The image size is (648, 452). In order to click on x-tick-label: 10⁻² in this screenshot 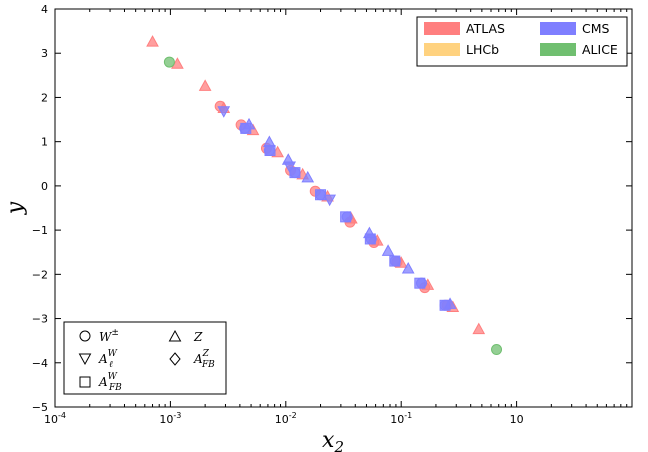, I will do `click(286, 418)`.